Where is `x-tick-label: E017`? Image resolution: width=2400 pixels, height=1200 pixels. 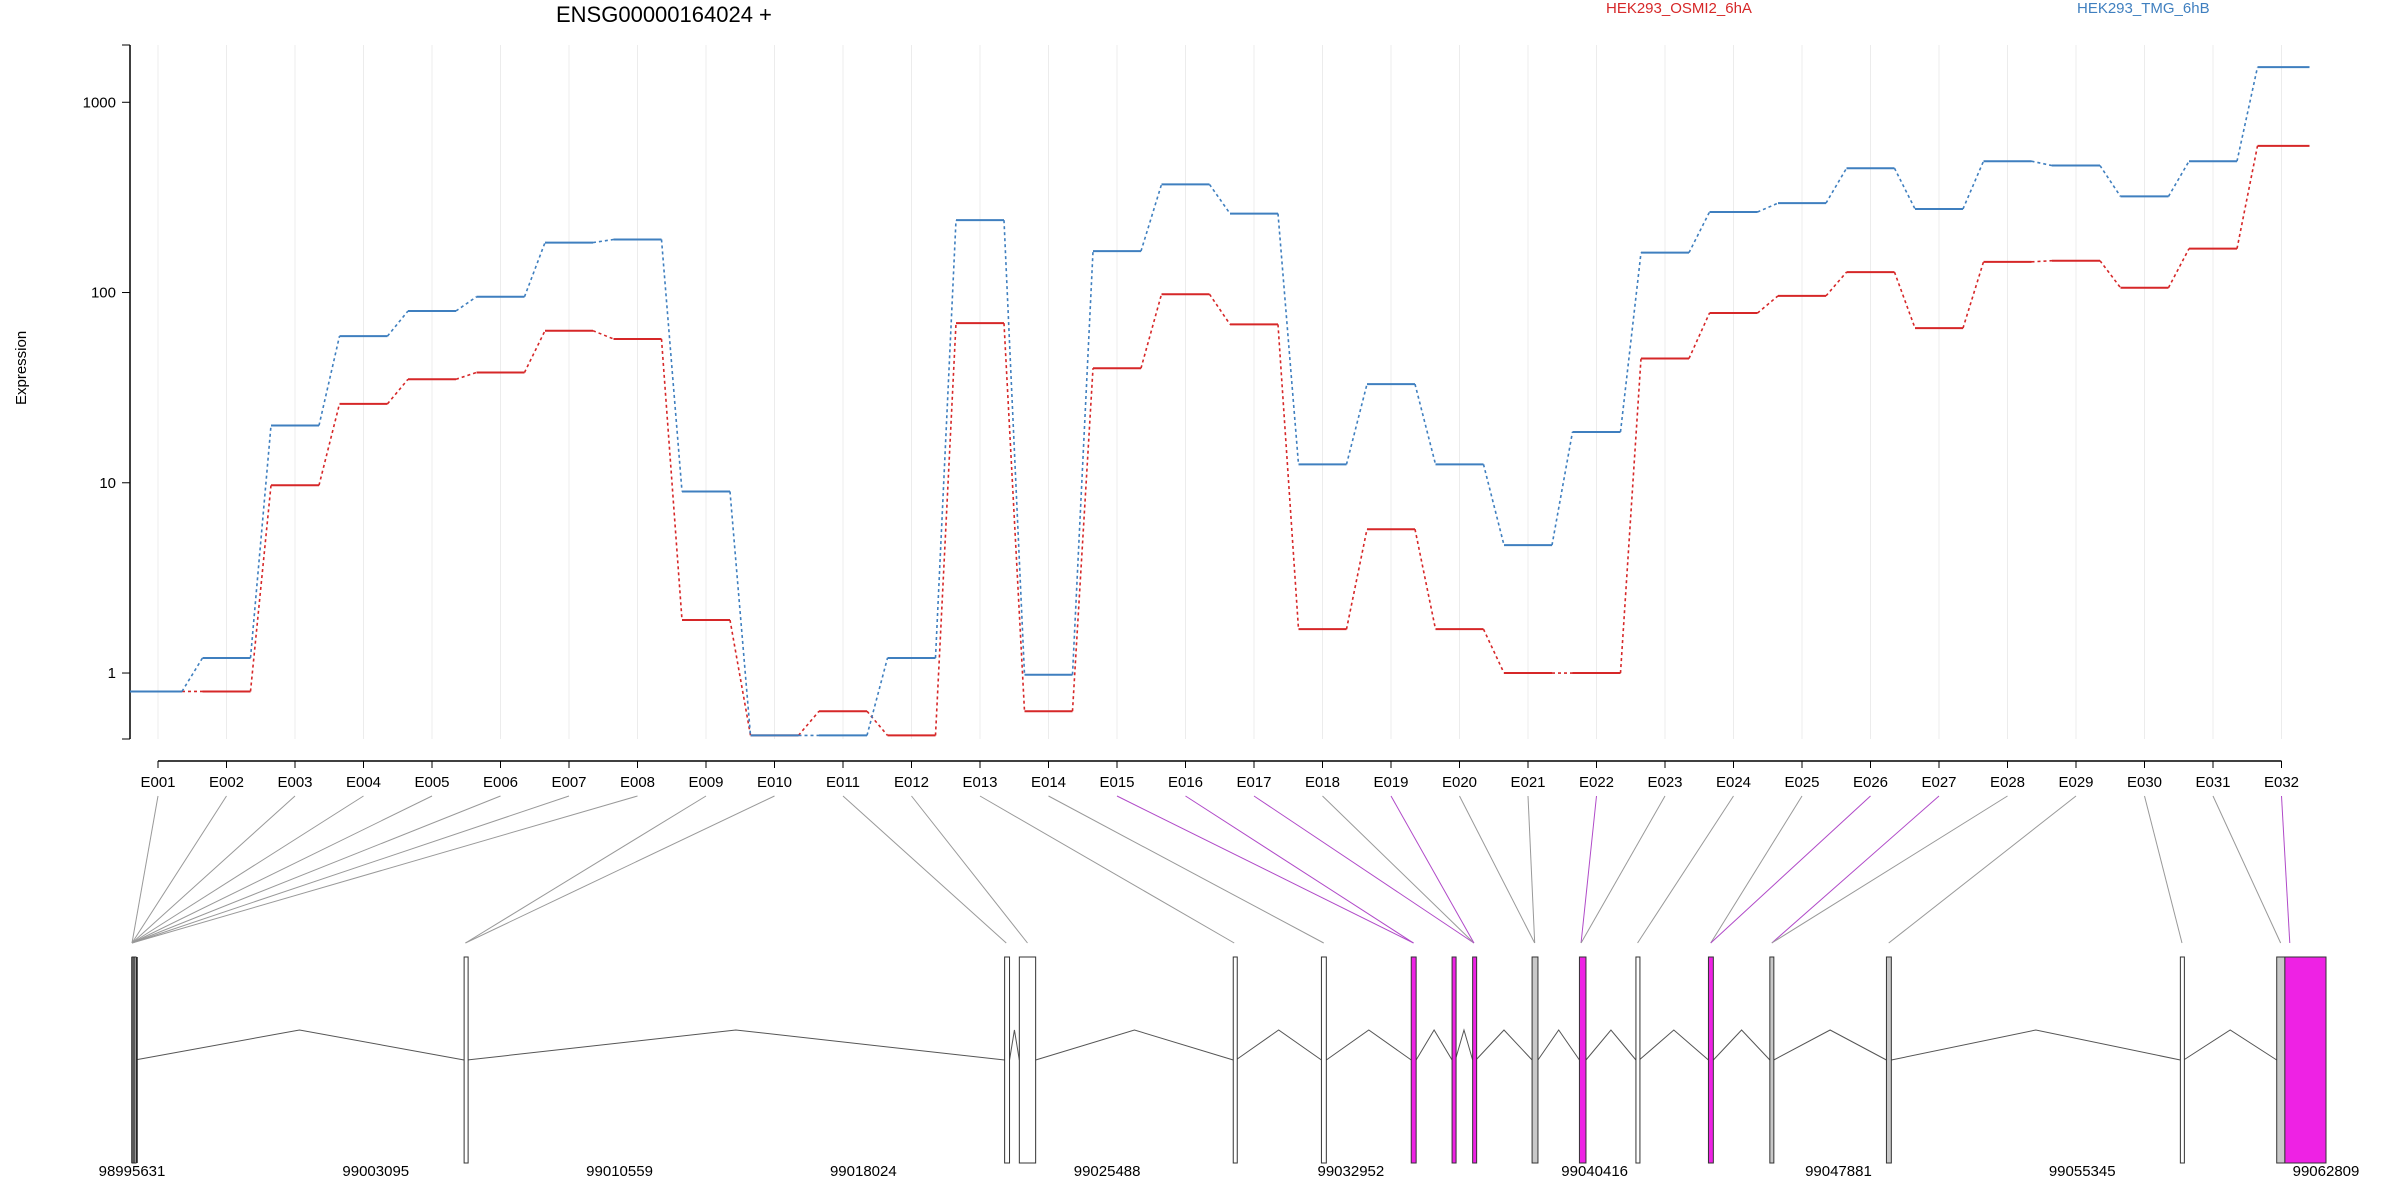 x-tick-label: E017 is located at coordinates (1253, 782).